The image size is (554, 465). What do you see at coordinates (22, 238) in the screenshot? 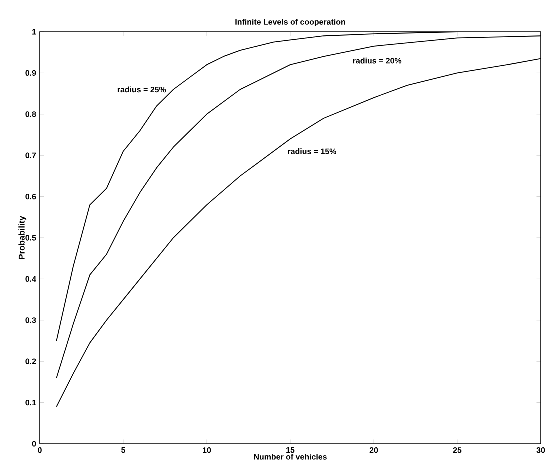
I see `y-axis-title: Probability` at bounding box center [22, 238].